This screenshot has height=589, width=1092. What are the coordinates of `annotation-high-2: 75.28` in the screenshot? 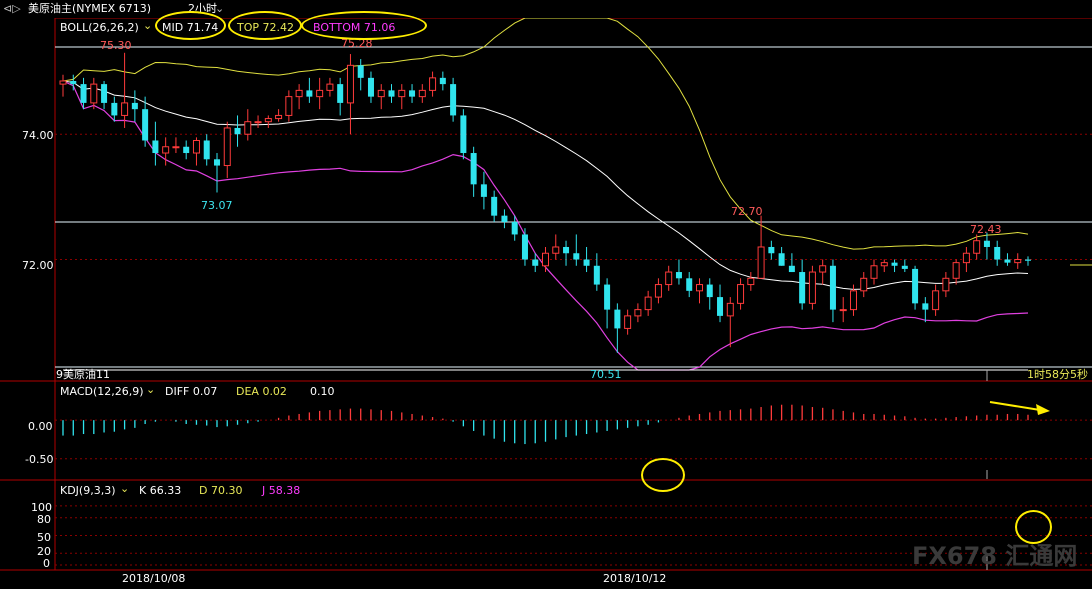 It's located at (357, 43).